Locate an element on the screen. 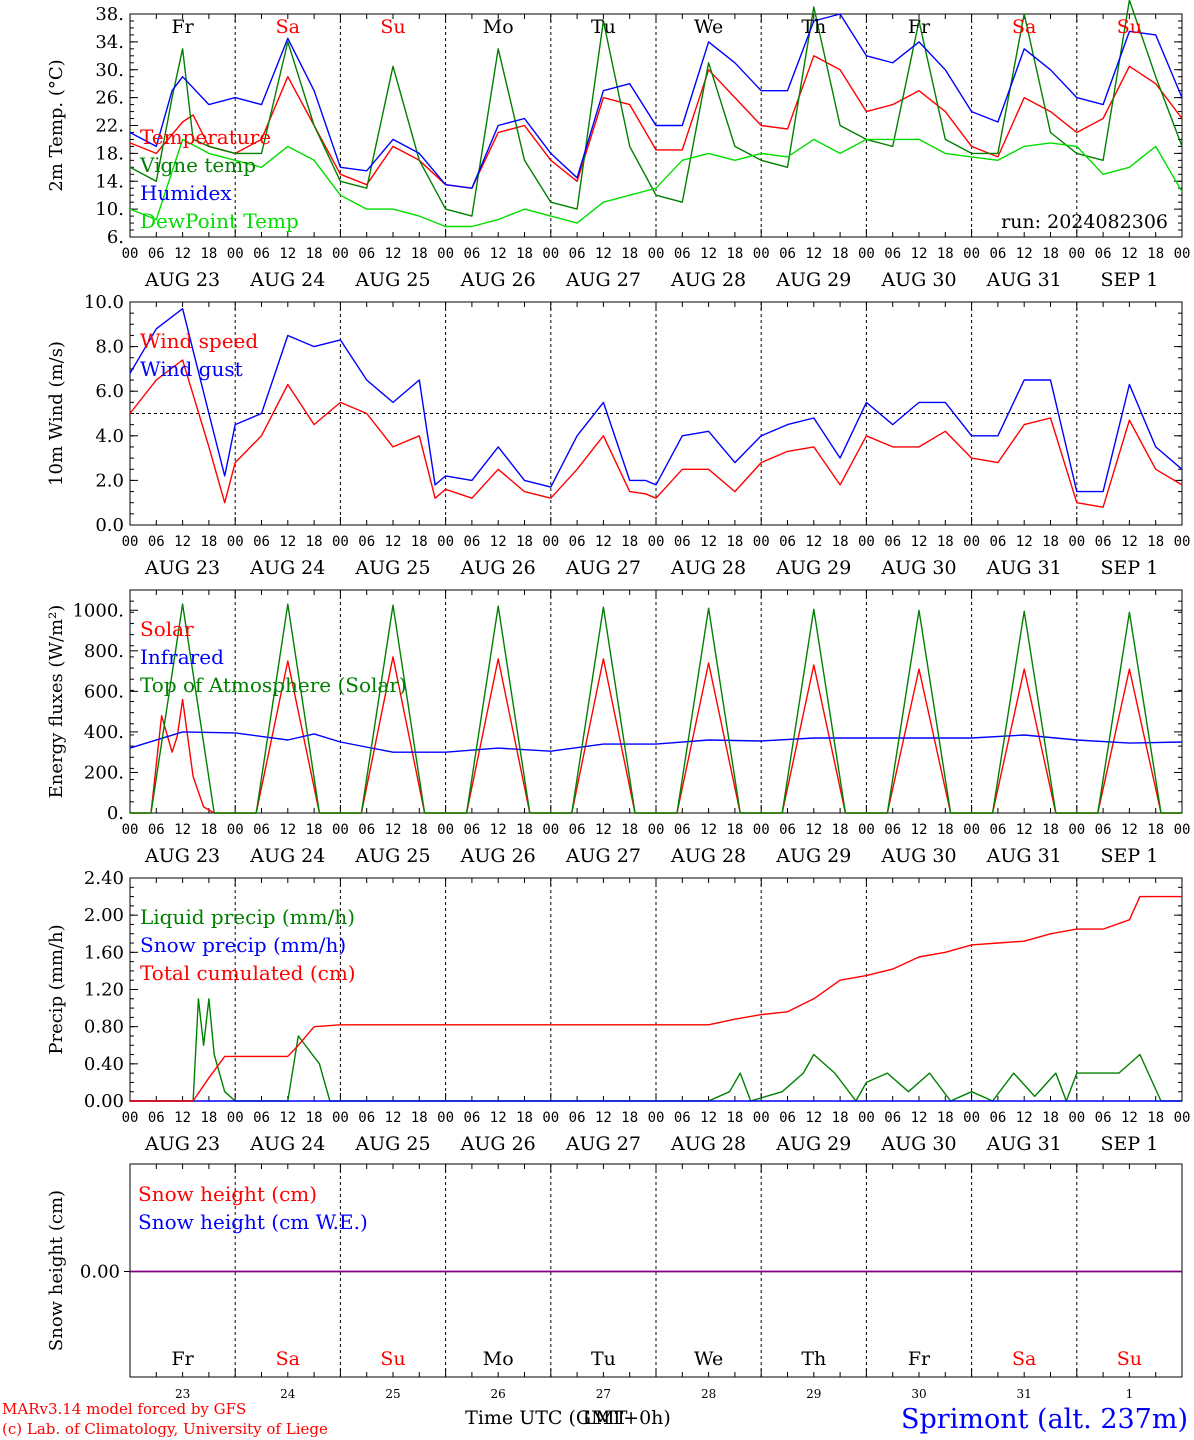  weekday-label: We is located at coordinates (708, 27).